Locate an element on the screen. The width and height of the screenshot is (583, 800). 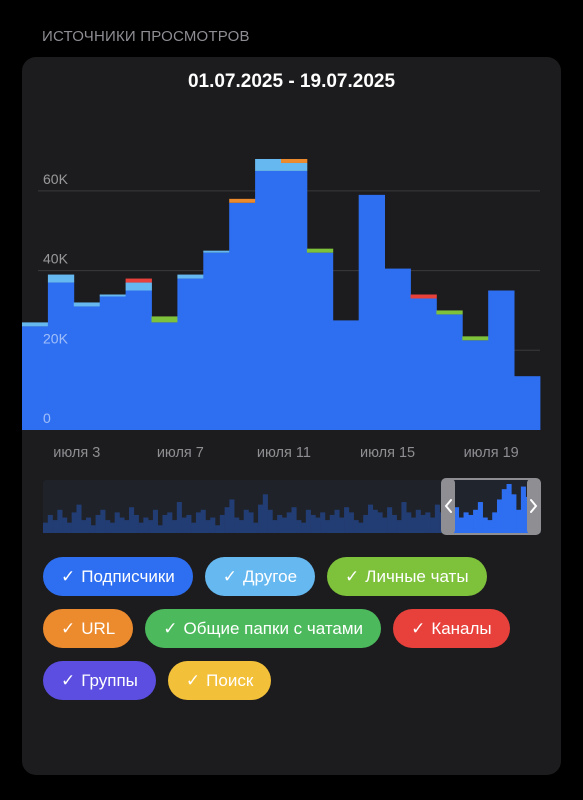
selection-frame is located at coordinates (491, 506).